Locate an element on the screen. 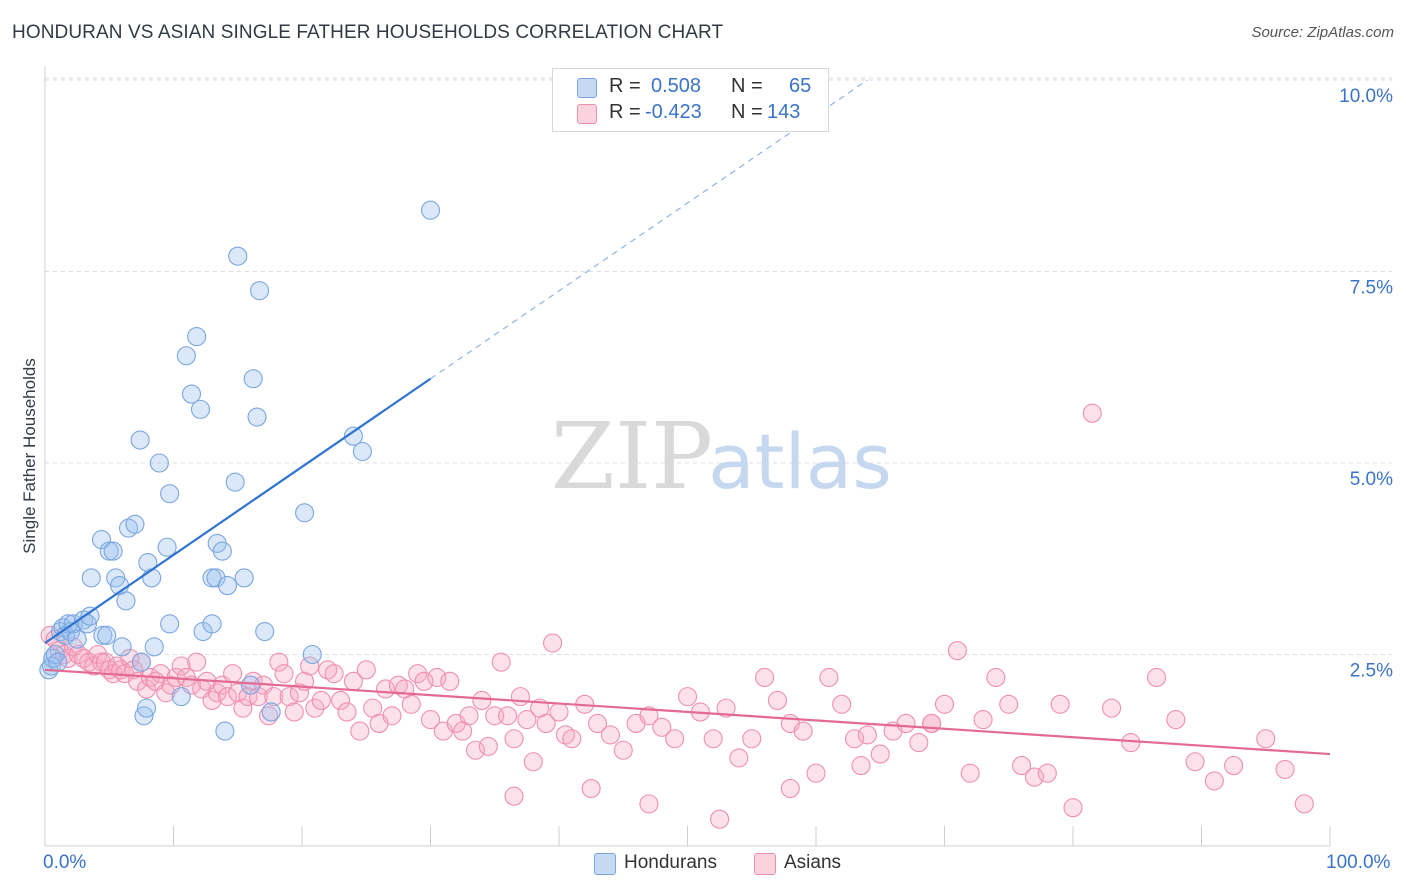  y-tick-label: 7.5% is located at coordinates (1371, 288).